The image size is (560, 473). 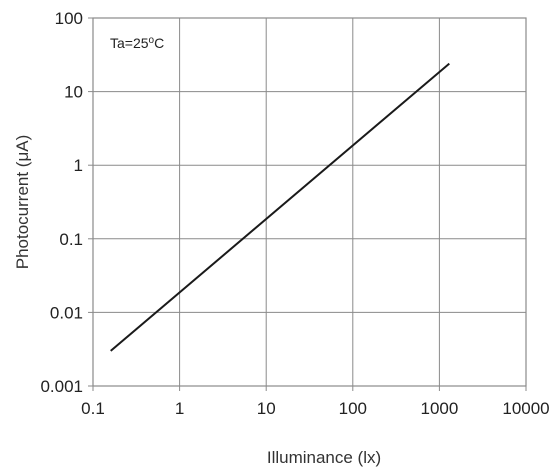 I want to click on x-axis-label: Illuminance (lx), so click(x=324, y=457).